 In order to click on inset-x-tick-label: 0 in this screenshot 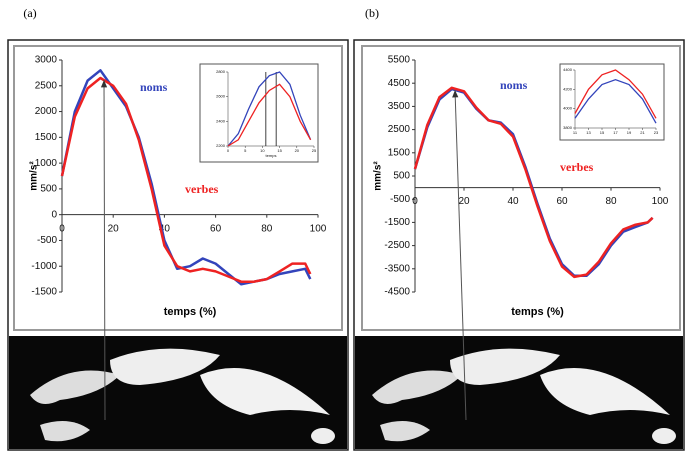, I will do `click(228, 150)`.